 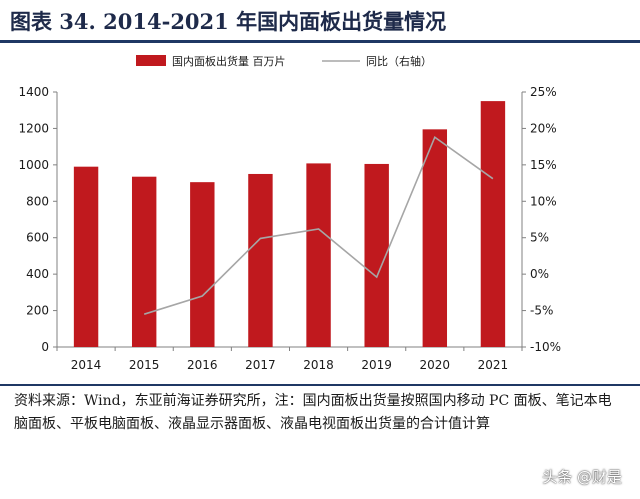 I want to click on y2-tick-label: -5%, so click(x=541, y=311).